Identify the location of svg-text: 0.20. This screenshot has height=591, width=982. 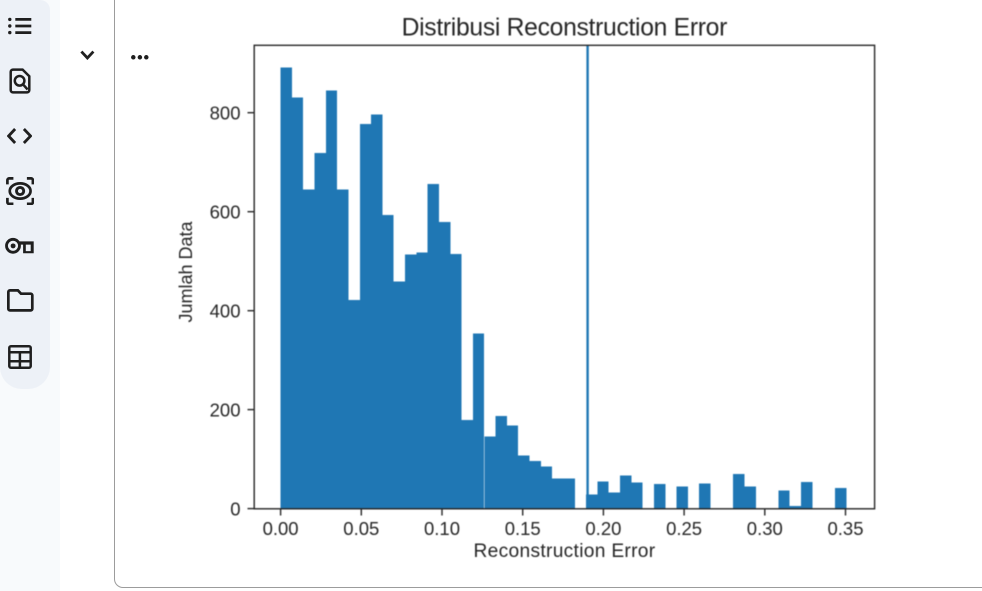
(603, 528).